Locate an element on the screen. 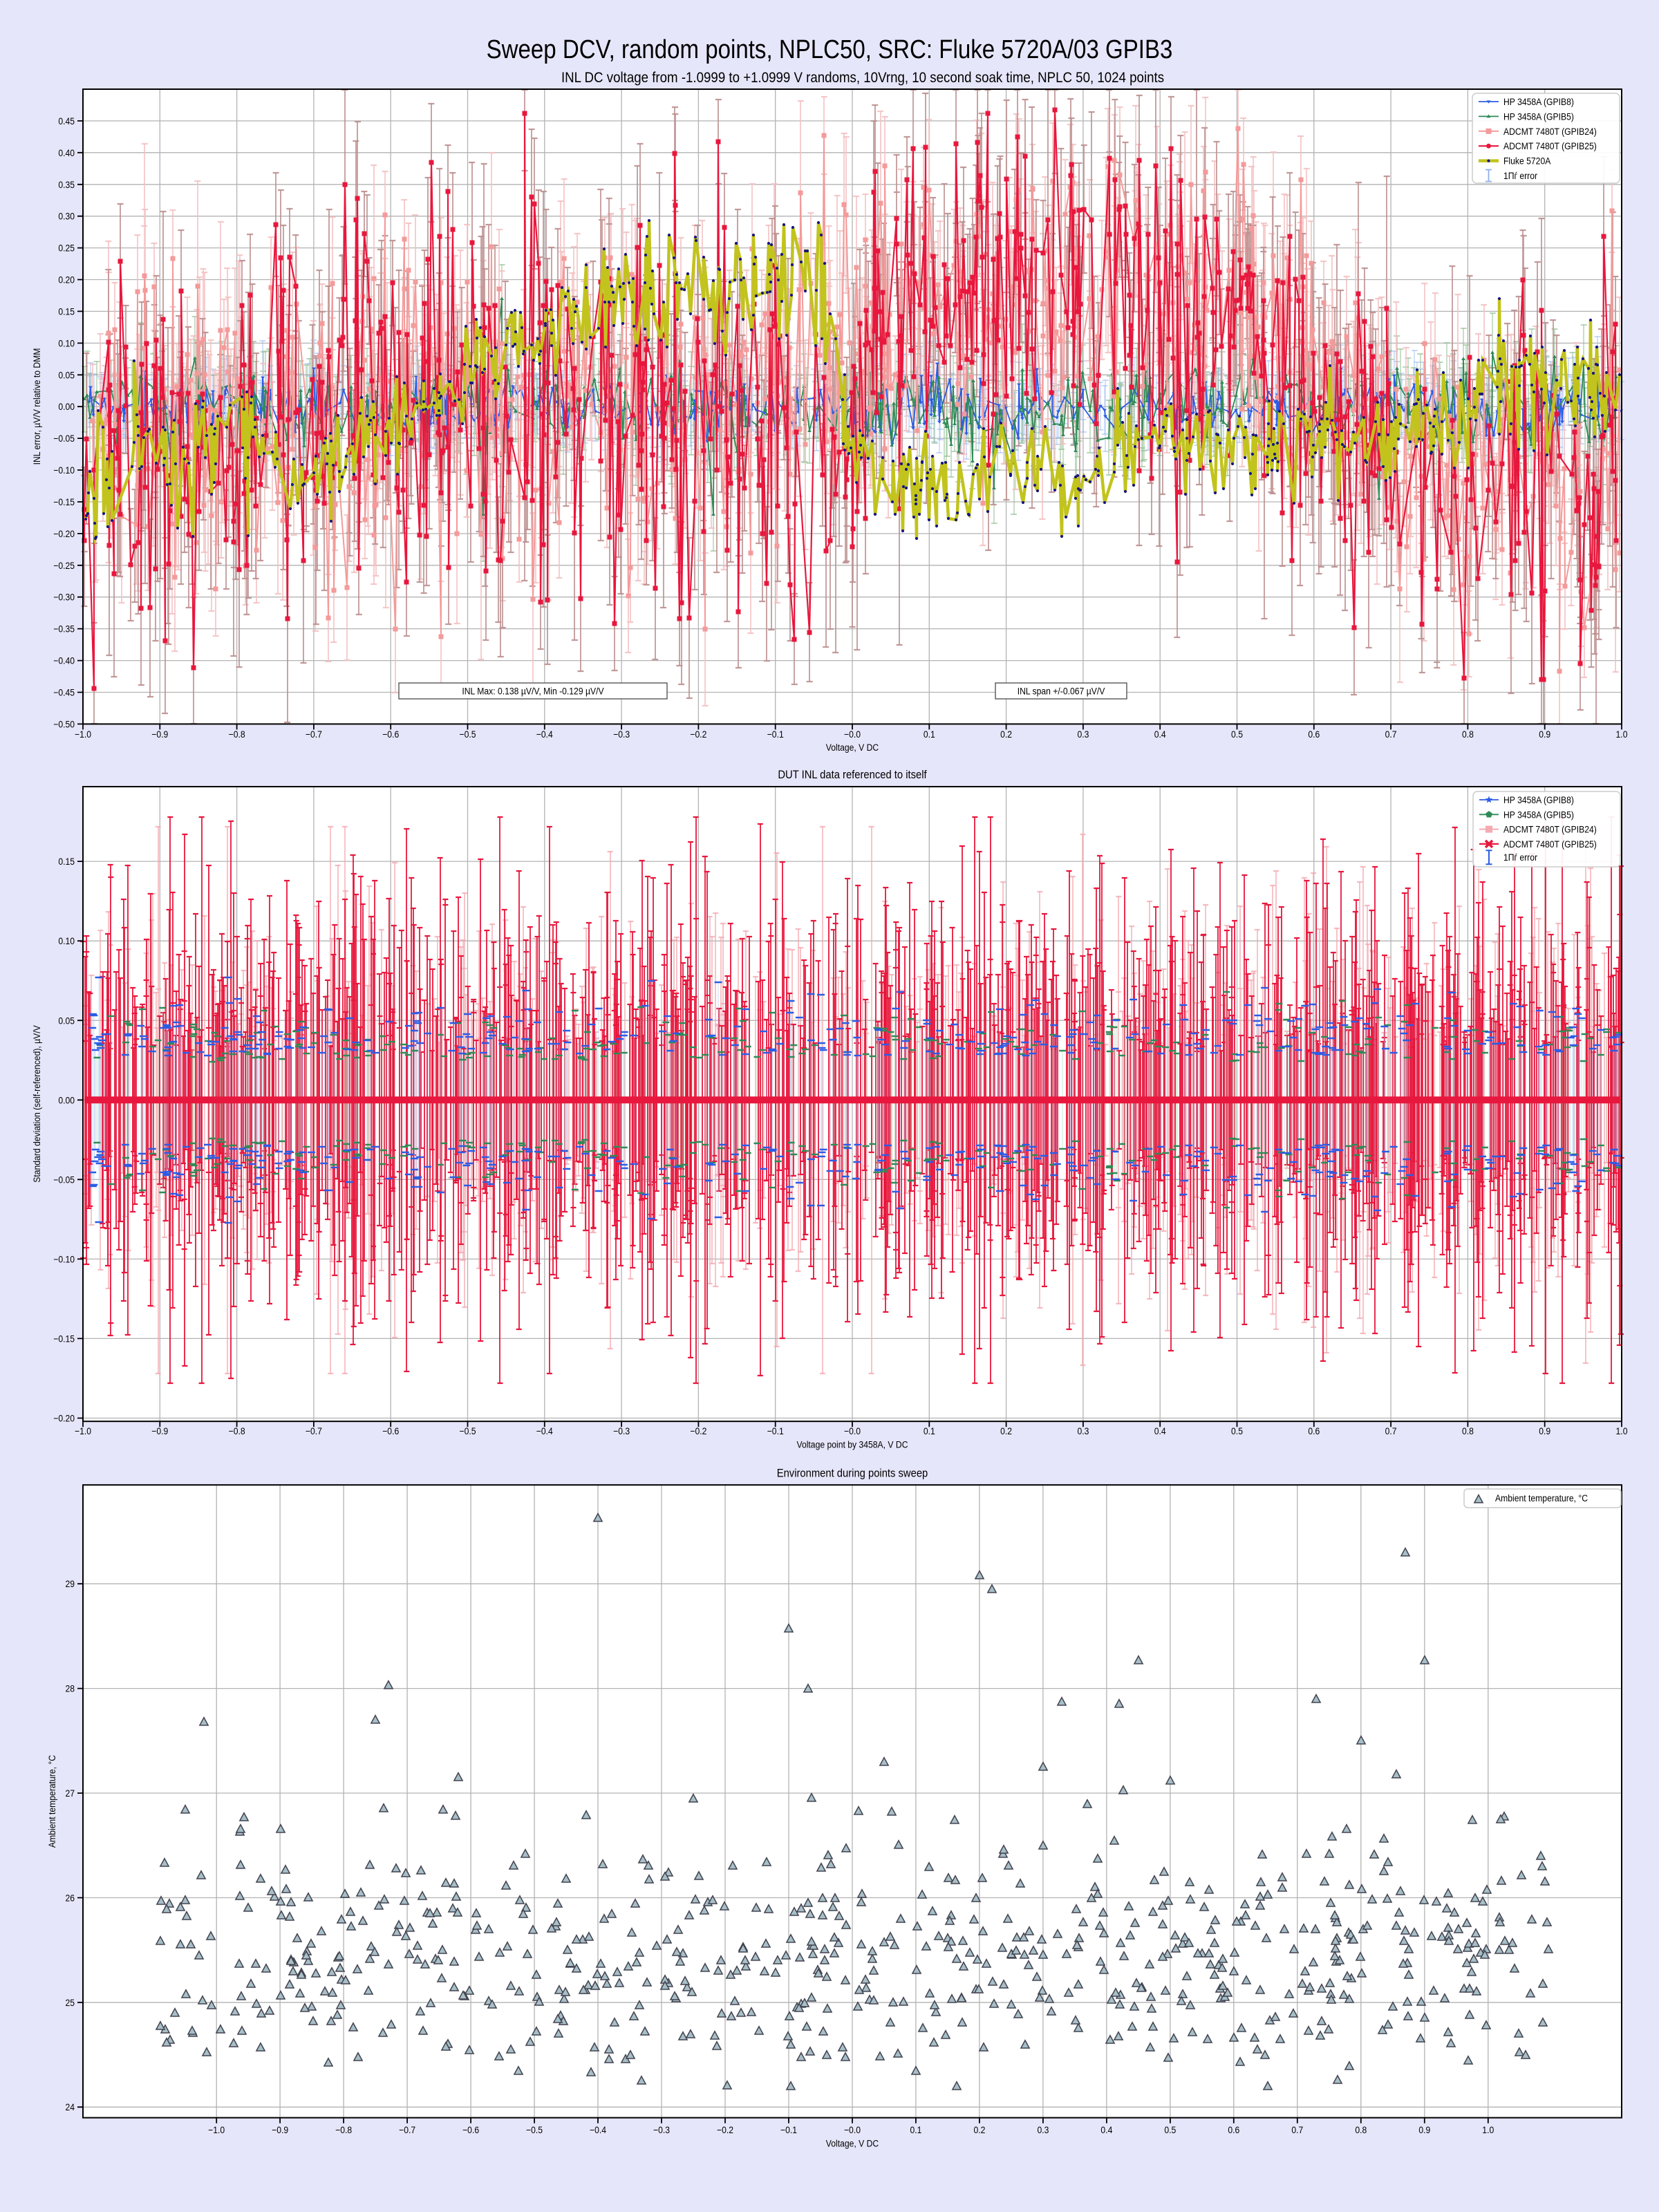  svg-text: 28 is located at coordinates (70, 1689).